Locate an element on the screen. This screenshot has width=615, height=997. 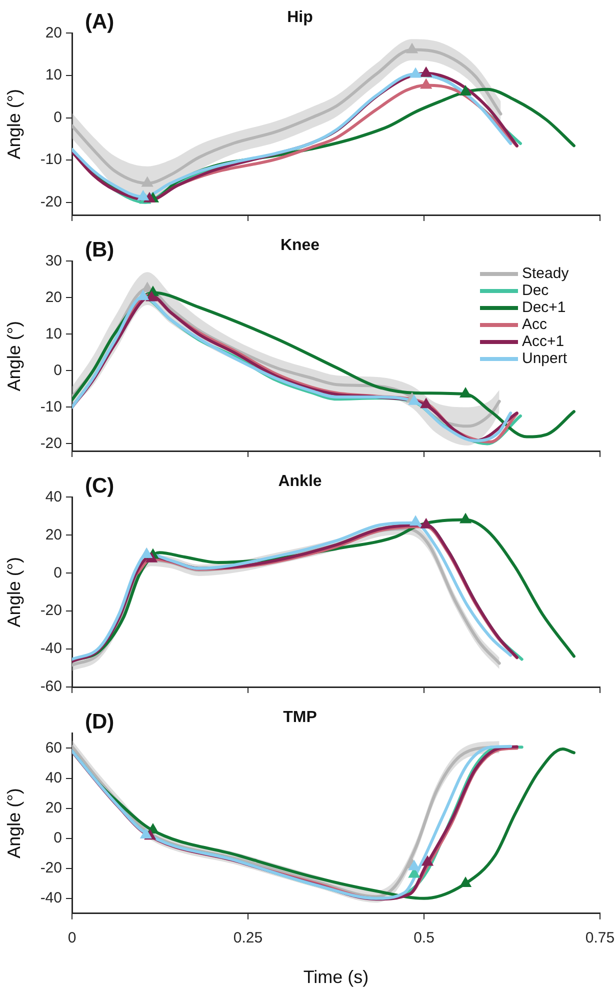
chart-title: Ankle is located at coordinates (300, 481).